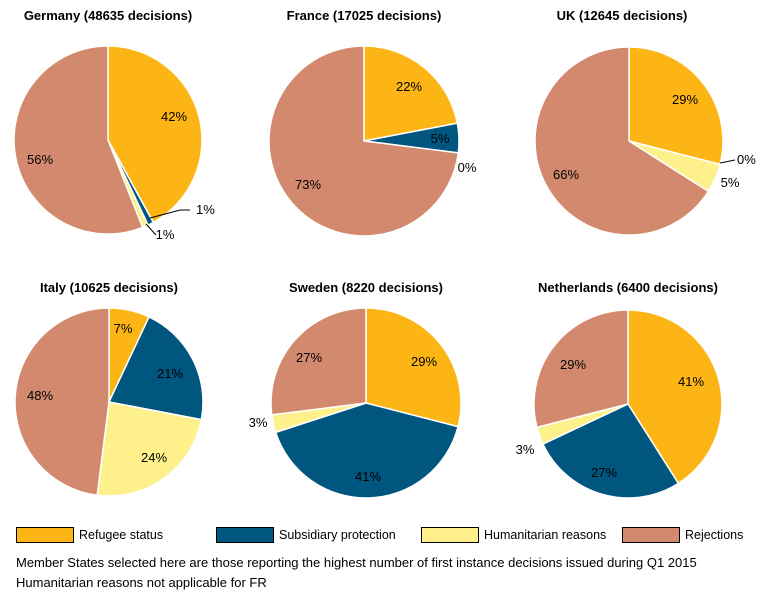 Image resolution: width=765 pixels, height=599 pixels. Describe the element at coordinates (109, 287) in the screenshot. I see `pie-title-italy: Italy (10625 decisions)` at that location.